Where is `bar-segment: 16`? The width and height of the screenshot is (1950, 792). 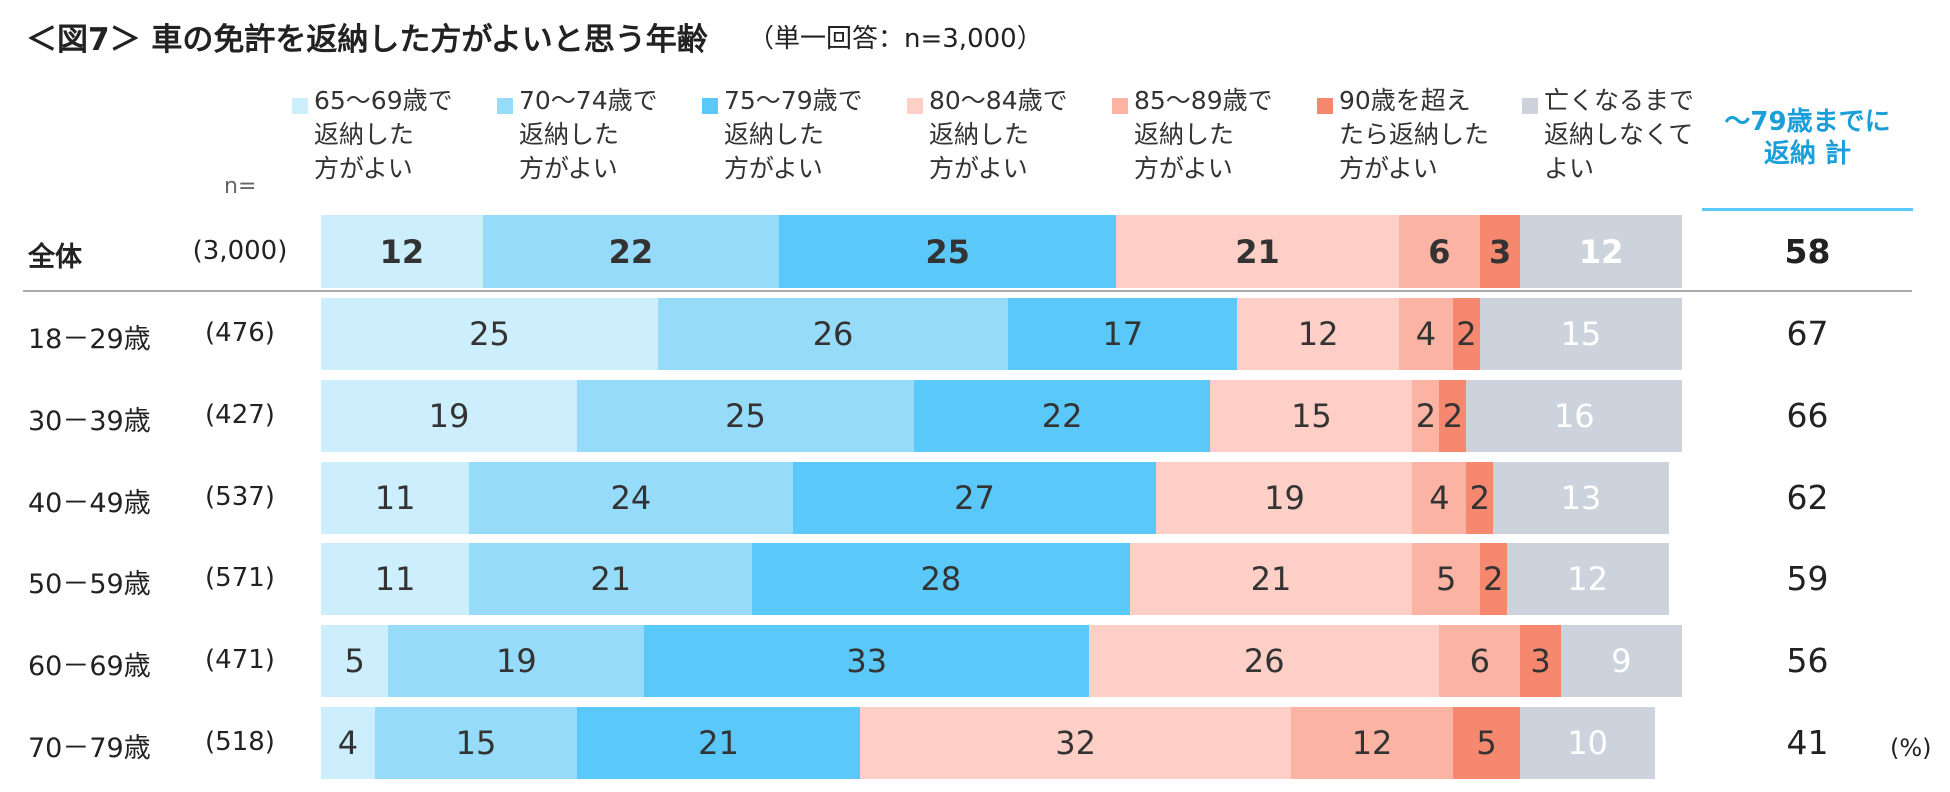
bar-segment: 16 is located at coordinates (1574, 415).